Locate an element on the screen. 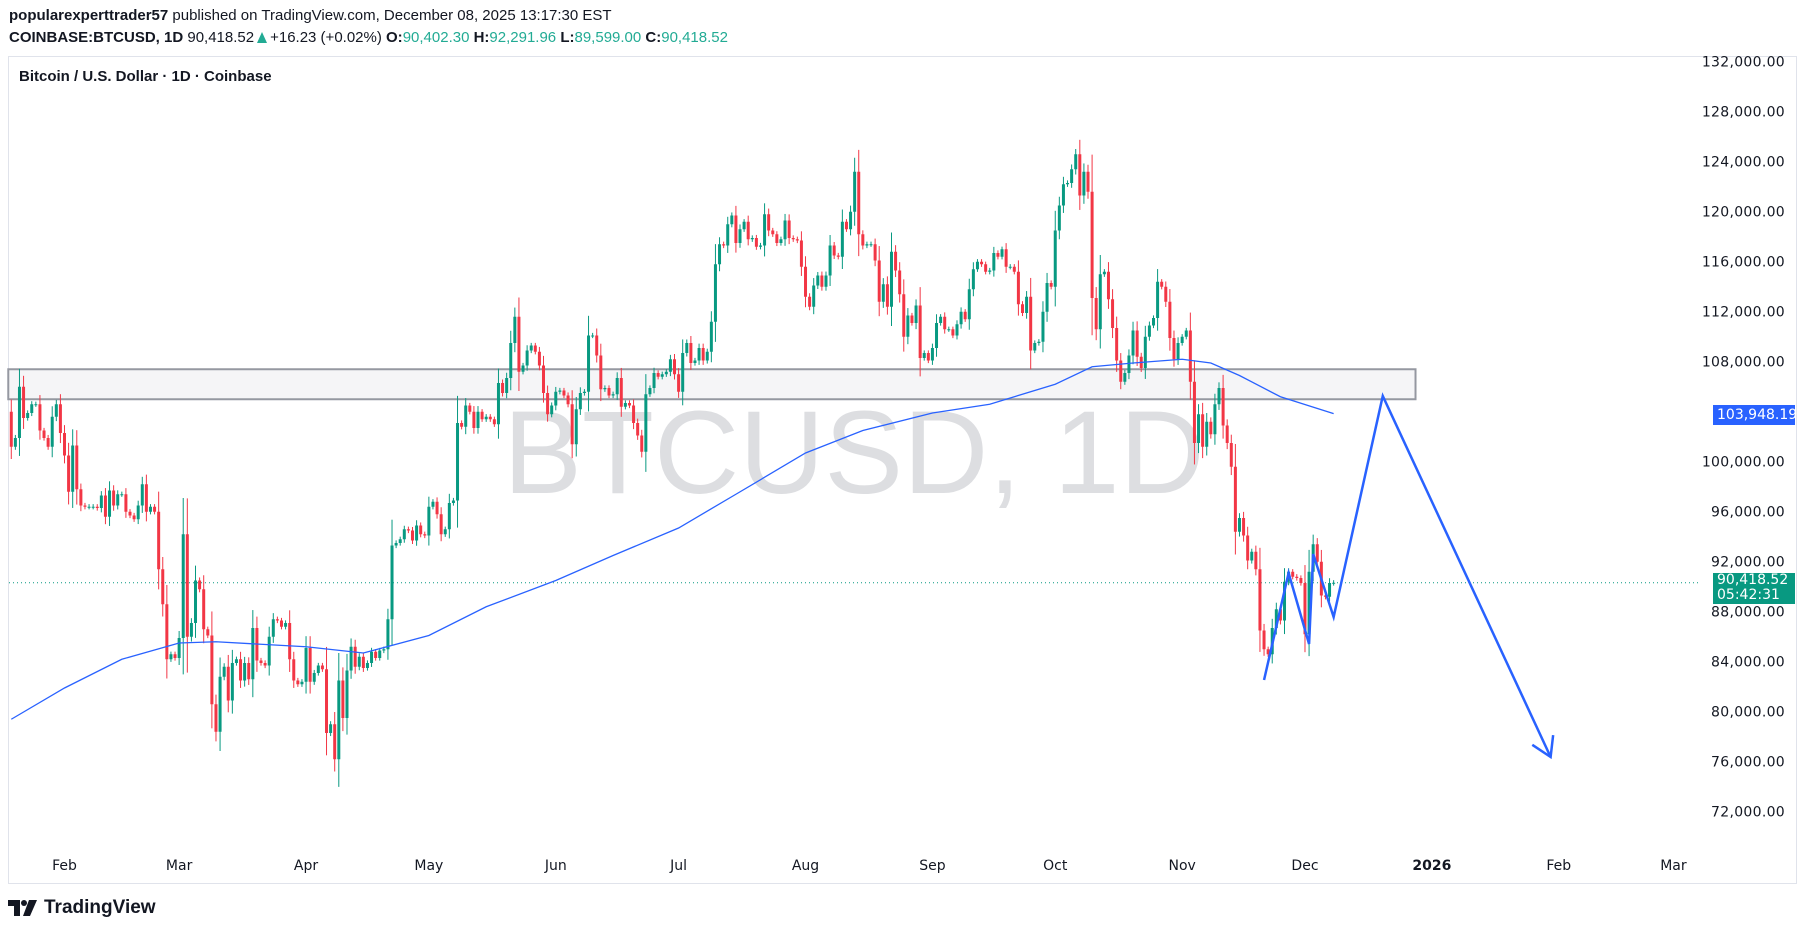 The width and height of the screenshot is (1806, 932). price-tick-label: 116,000.00 is located at coordinates (1743, 262).